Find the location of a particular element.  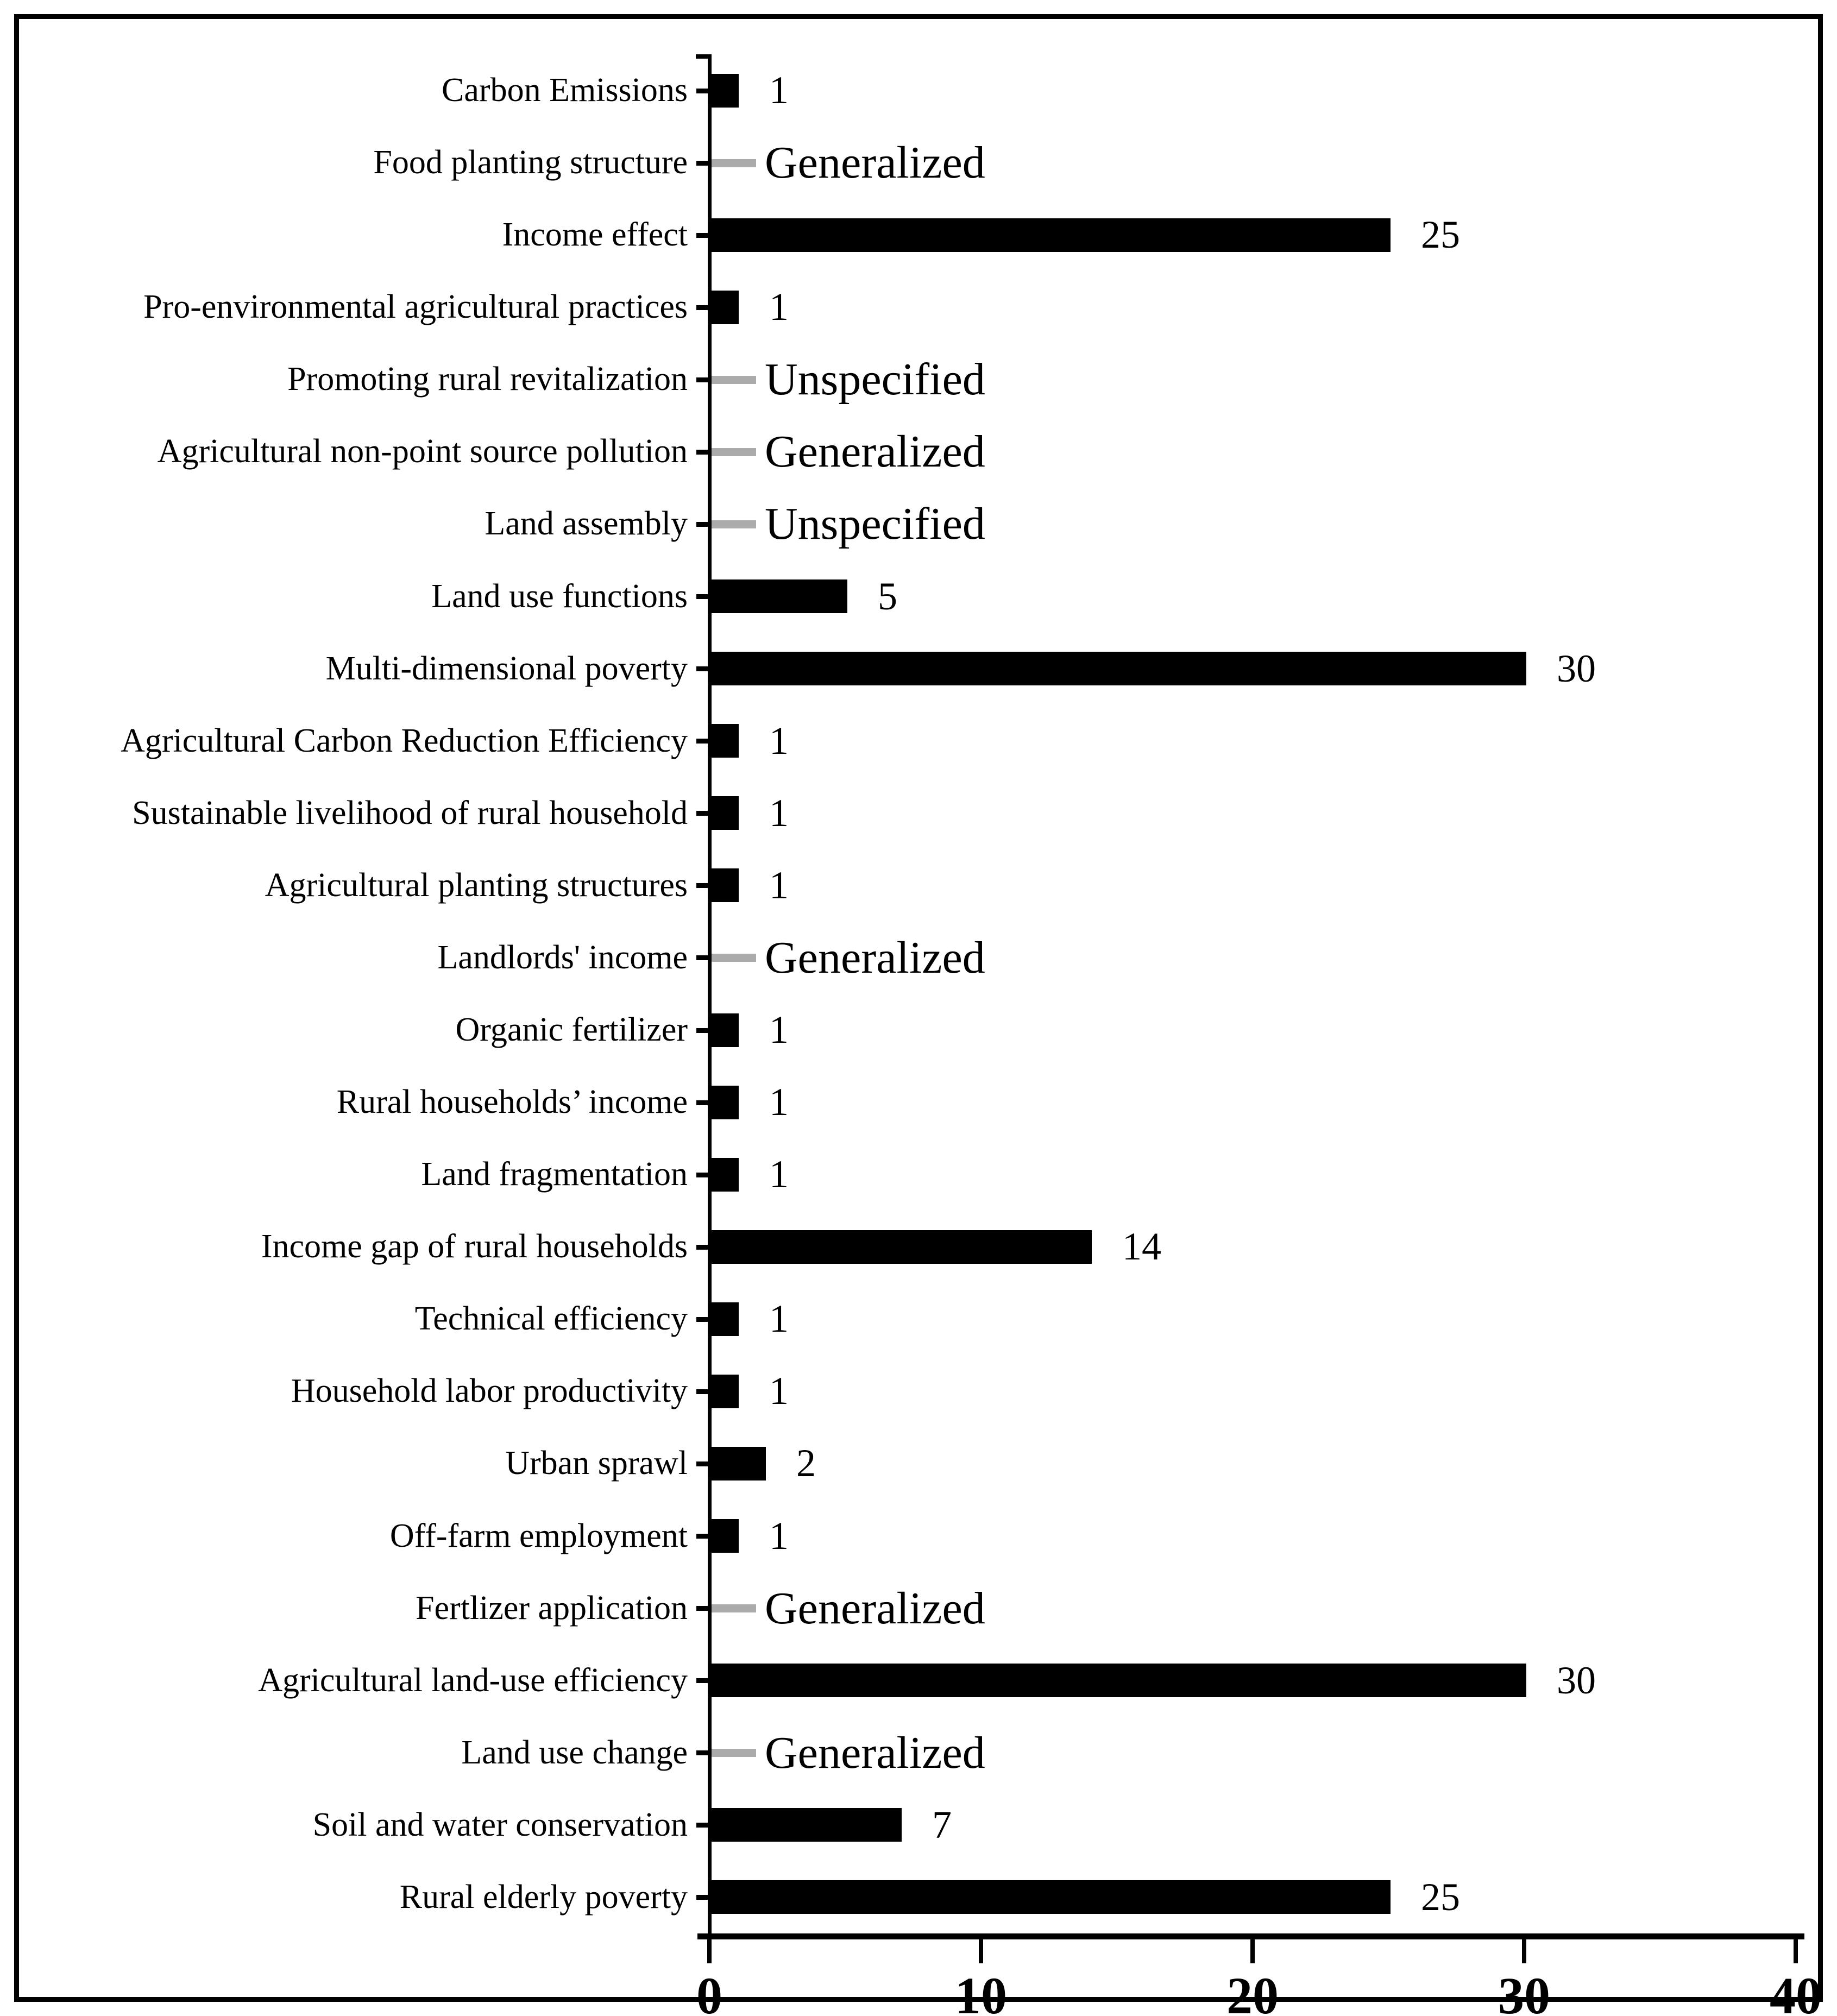

category-label: Land fragmentation is located at coordinates (554, 1174).